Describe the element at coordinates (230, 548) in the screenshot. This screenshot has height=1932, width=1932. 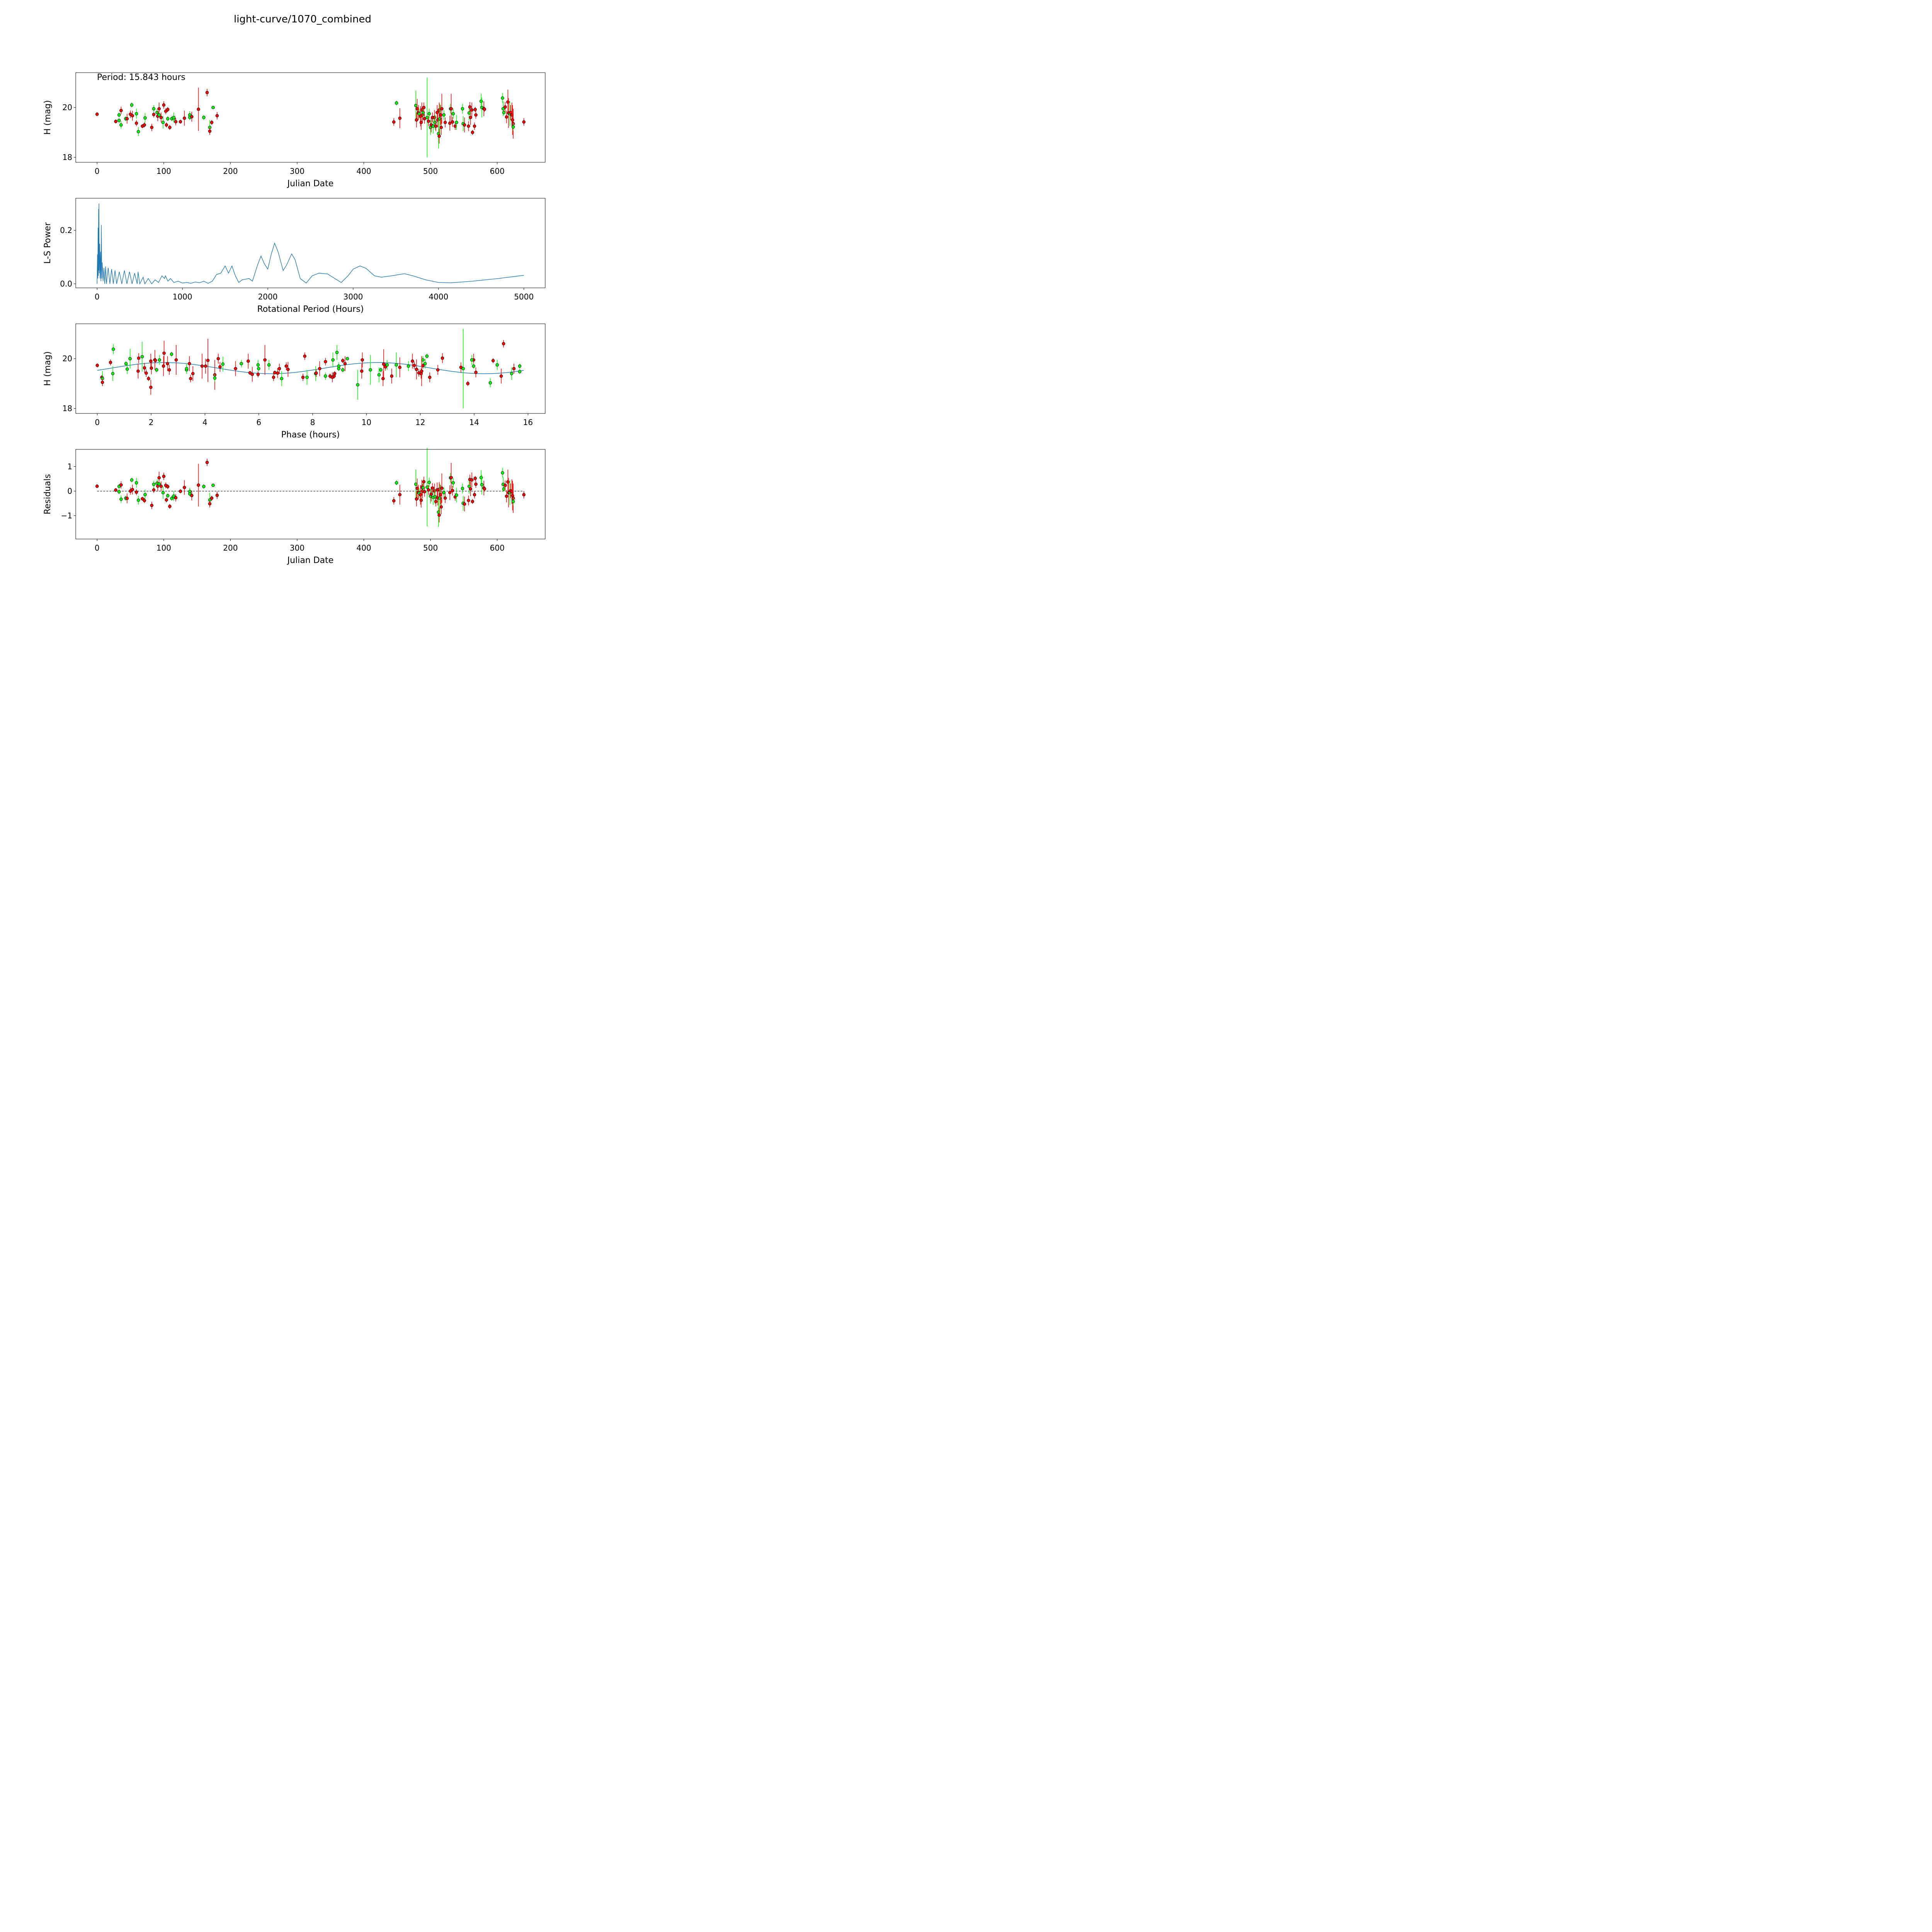
I see `x-tick-label: 200` at that location.